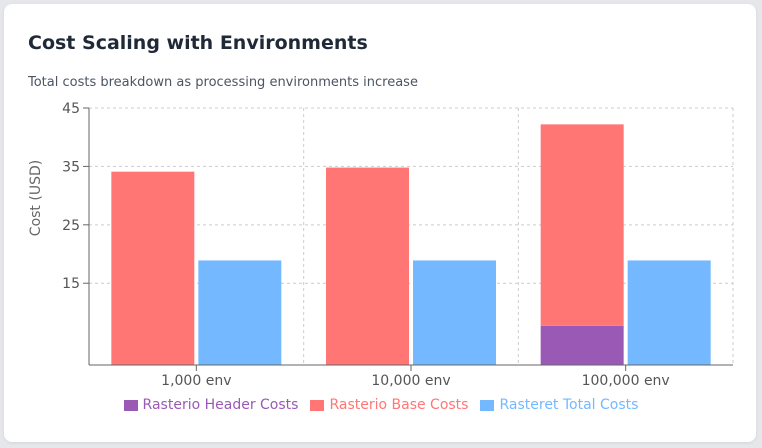  What do you see at coordinates (582, 345) in the screenshot?
I see `bar-rasterio-header-costs` at bounding box center [582, 345].